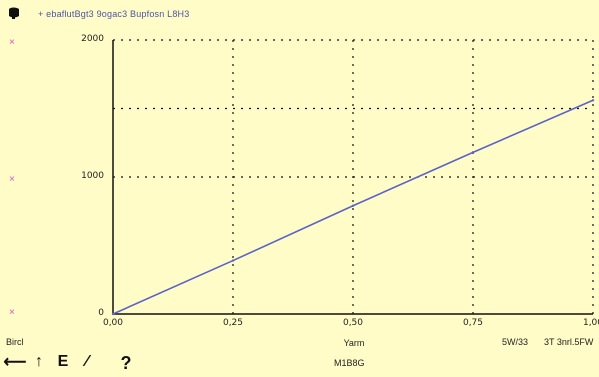 Image resolution: width=599 pixels, height=377 pixels. Describe the element at coordinates (49, 362) in the screenshot. I see `chart-toolbar: ⟵ ↑ E ∕` at that location.